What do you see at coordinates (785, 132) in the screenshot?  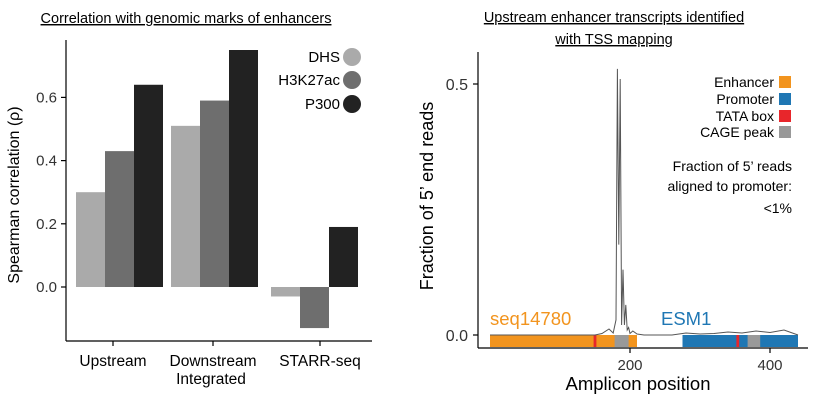 I see `right-legend-swatch-cage-peak` at bounding box center [785, 132].